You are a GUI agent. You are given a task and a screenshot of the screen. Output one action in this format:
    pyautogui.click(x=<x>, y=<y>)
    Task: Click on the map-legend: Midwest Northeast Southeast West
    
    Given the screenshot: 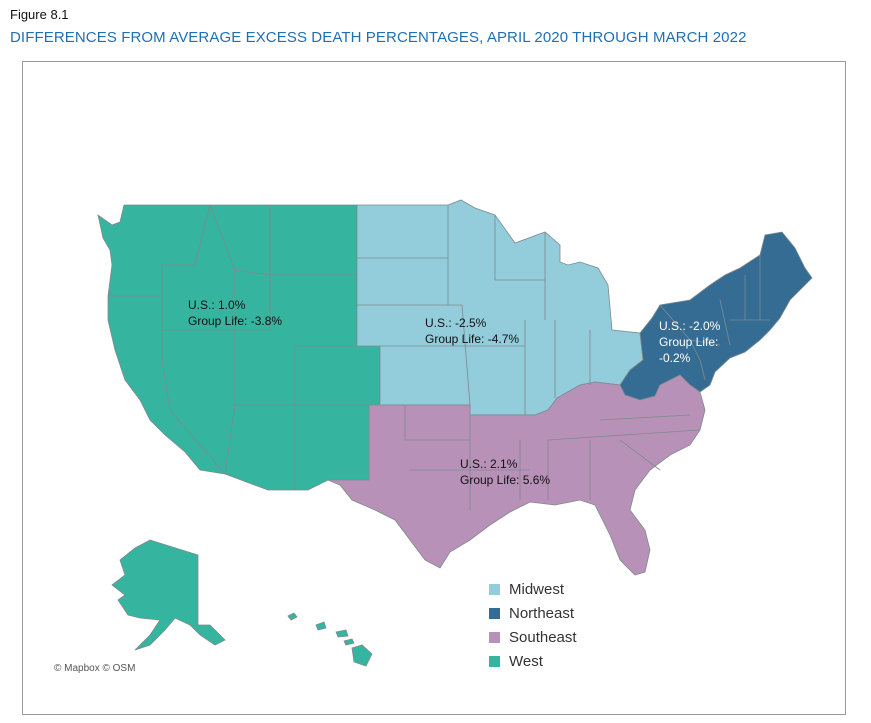 What is the action you would take?
    pyautogui.click(x=533, y=625)
    